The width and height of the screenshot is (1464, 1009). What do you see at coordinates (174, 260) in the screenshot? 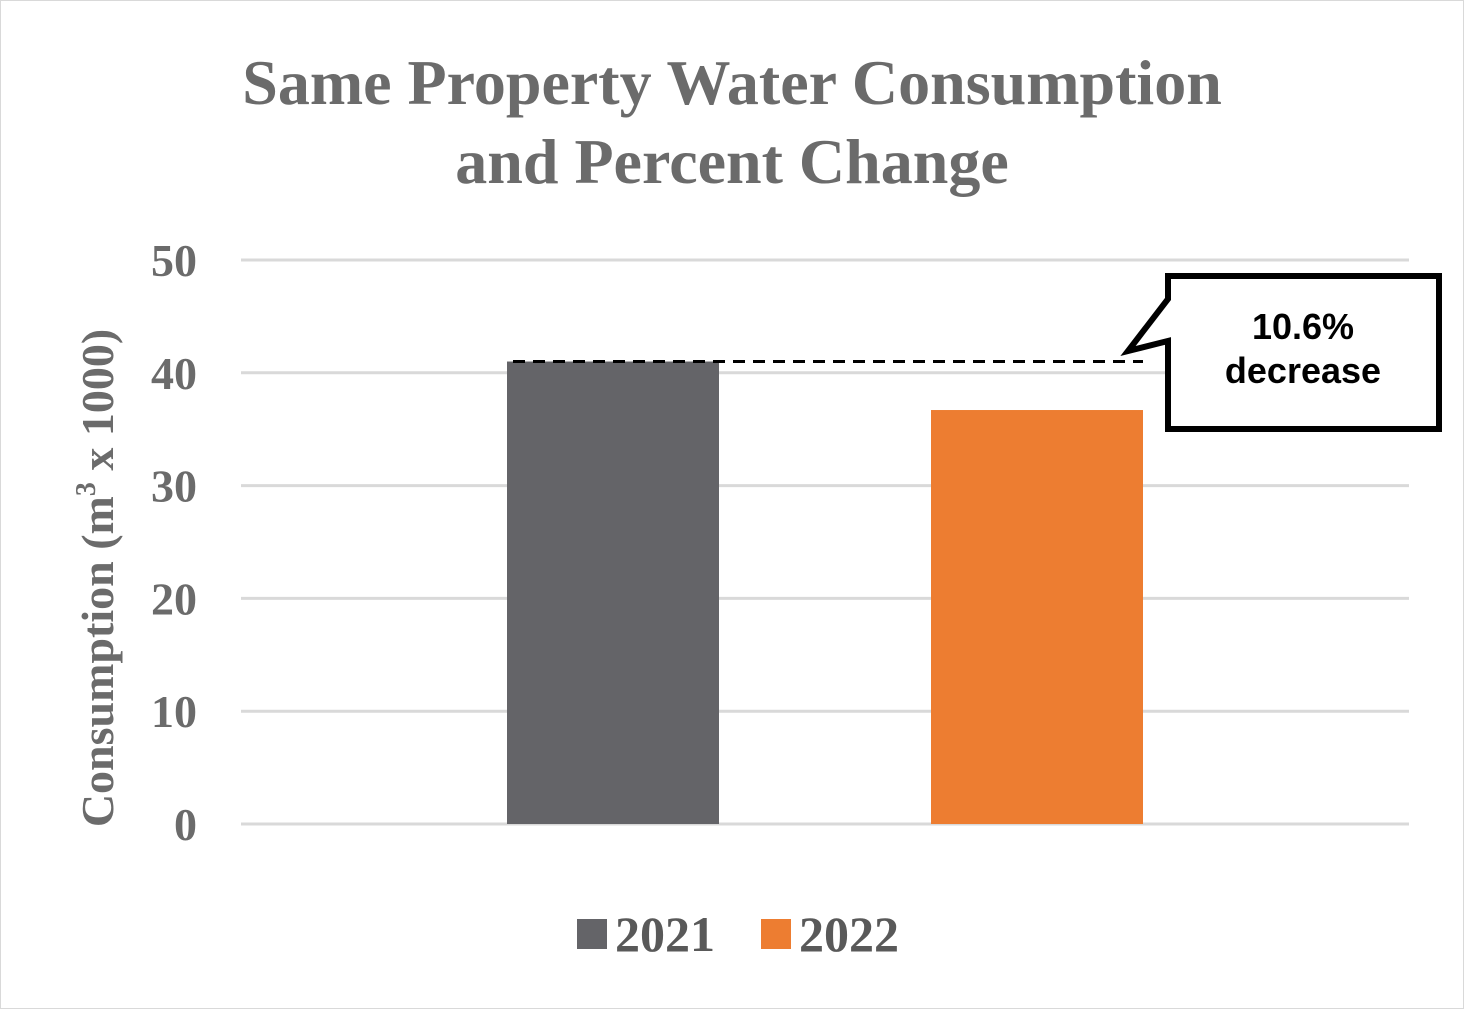
I see `y-tick-label-50: 50` at bounding box center [174, 260].